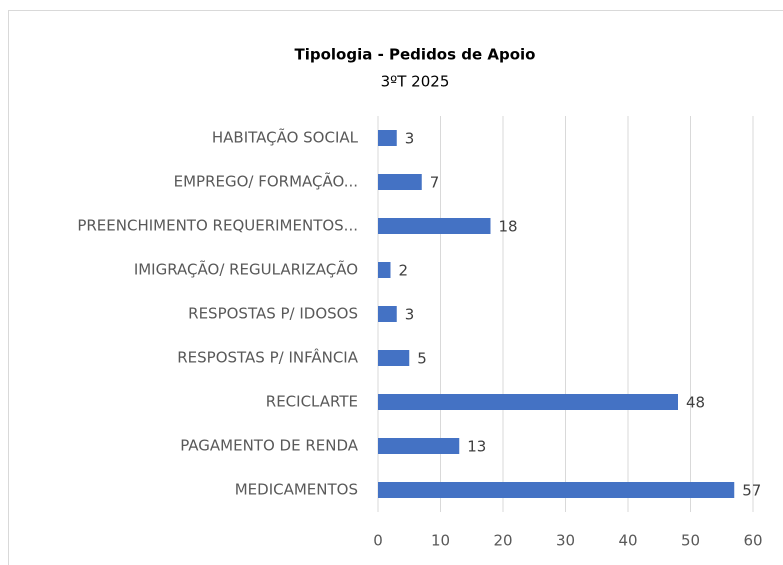  I want to click on data-label: 7, so click(435, 183).